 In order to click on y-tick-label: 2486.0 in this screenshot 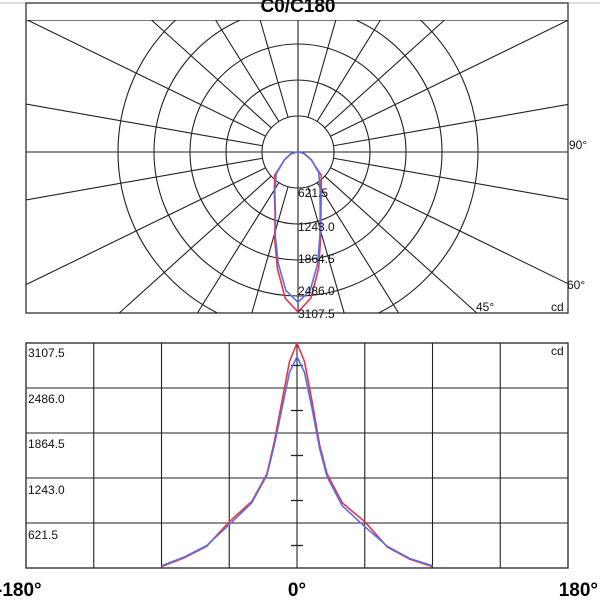, I will do `click(46, 399)`.